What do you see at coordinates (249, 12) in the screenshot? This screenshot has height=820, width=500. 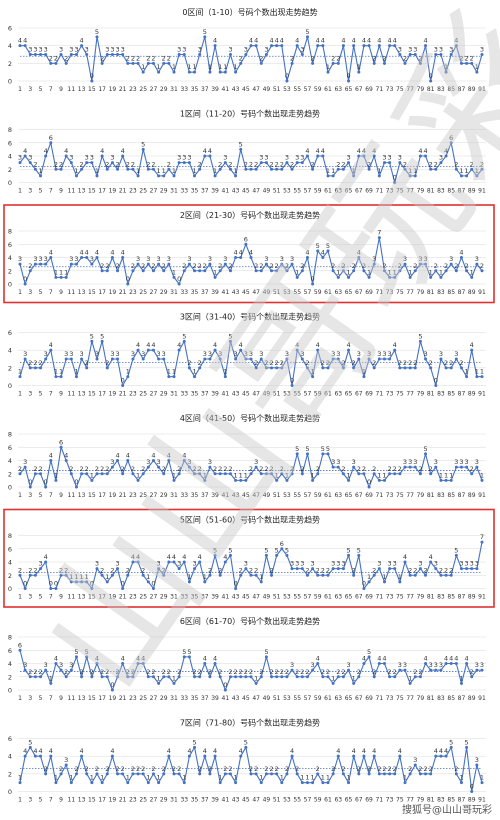 I see `chart-title: 0区间（1-10）号码个数出现走势趋势` at bounding box center [249, 12].